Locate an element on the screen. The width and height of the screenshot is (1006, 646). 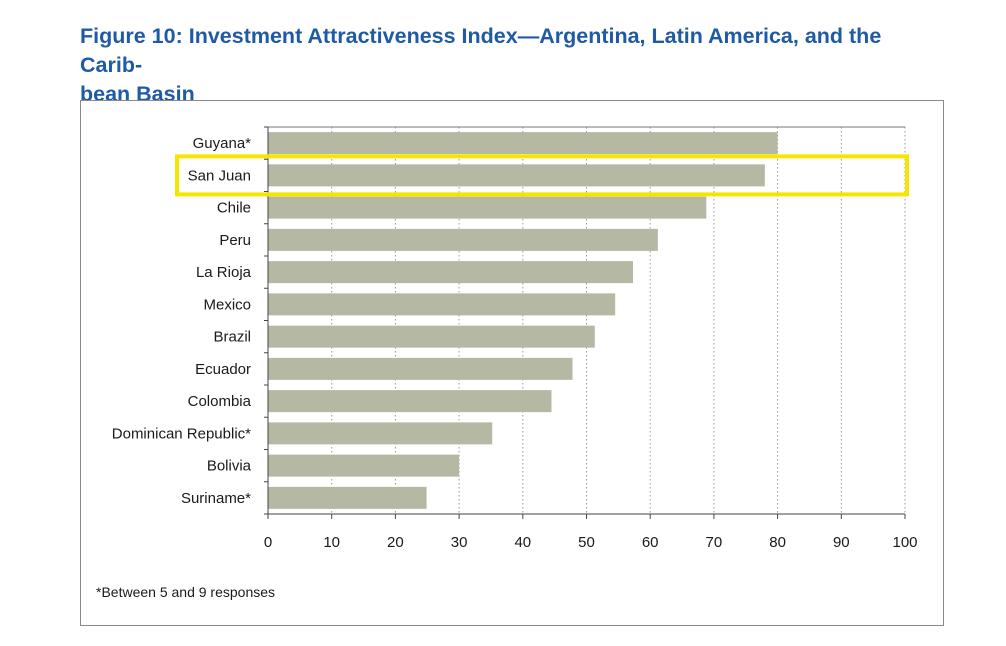
category-label: Peru is located at coordinates (235, 240).